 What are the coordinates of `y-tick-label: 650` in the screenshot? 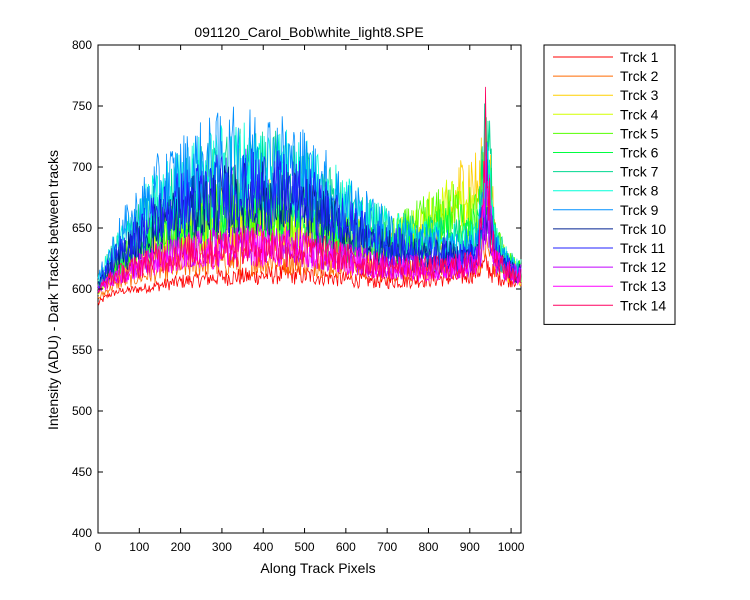 It's located at (82, 228).